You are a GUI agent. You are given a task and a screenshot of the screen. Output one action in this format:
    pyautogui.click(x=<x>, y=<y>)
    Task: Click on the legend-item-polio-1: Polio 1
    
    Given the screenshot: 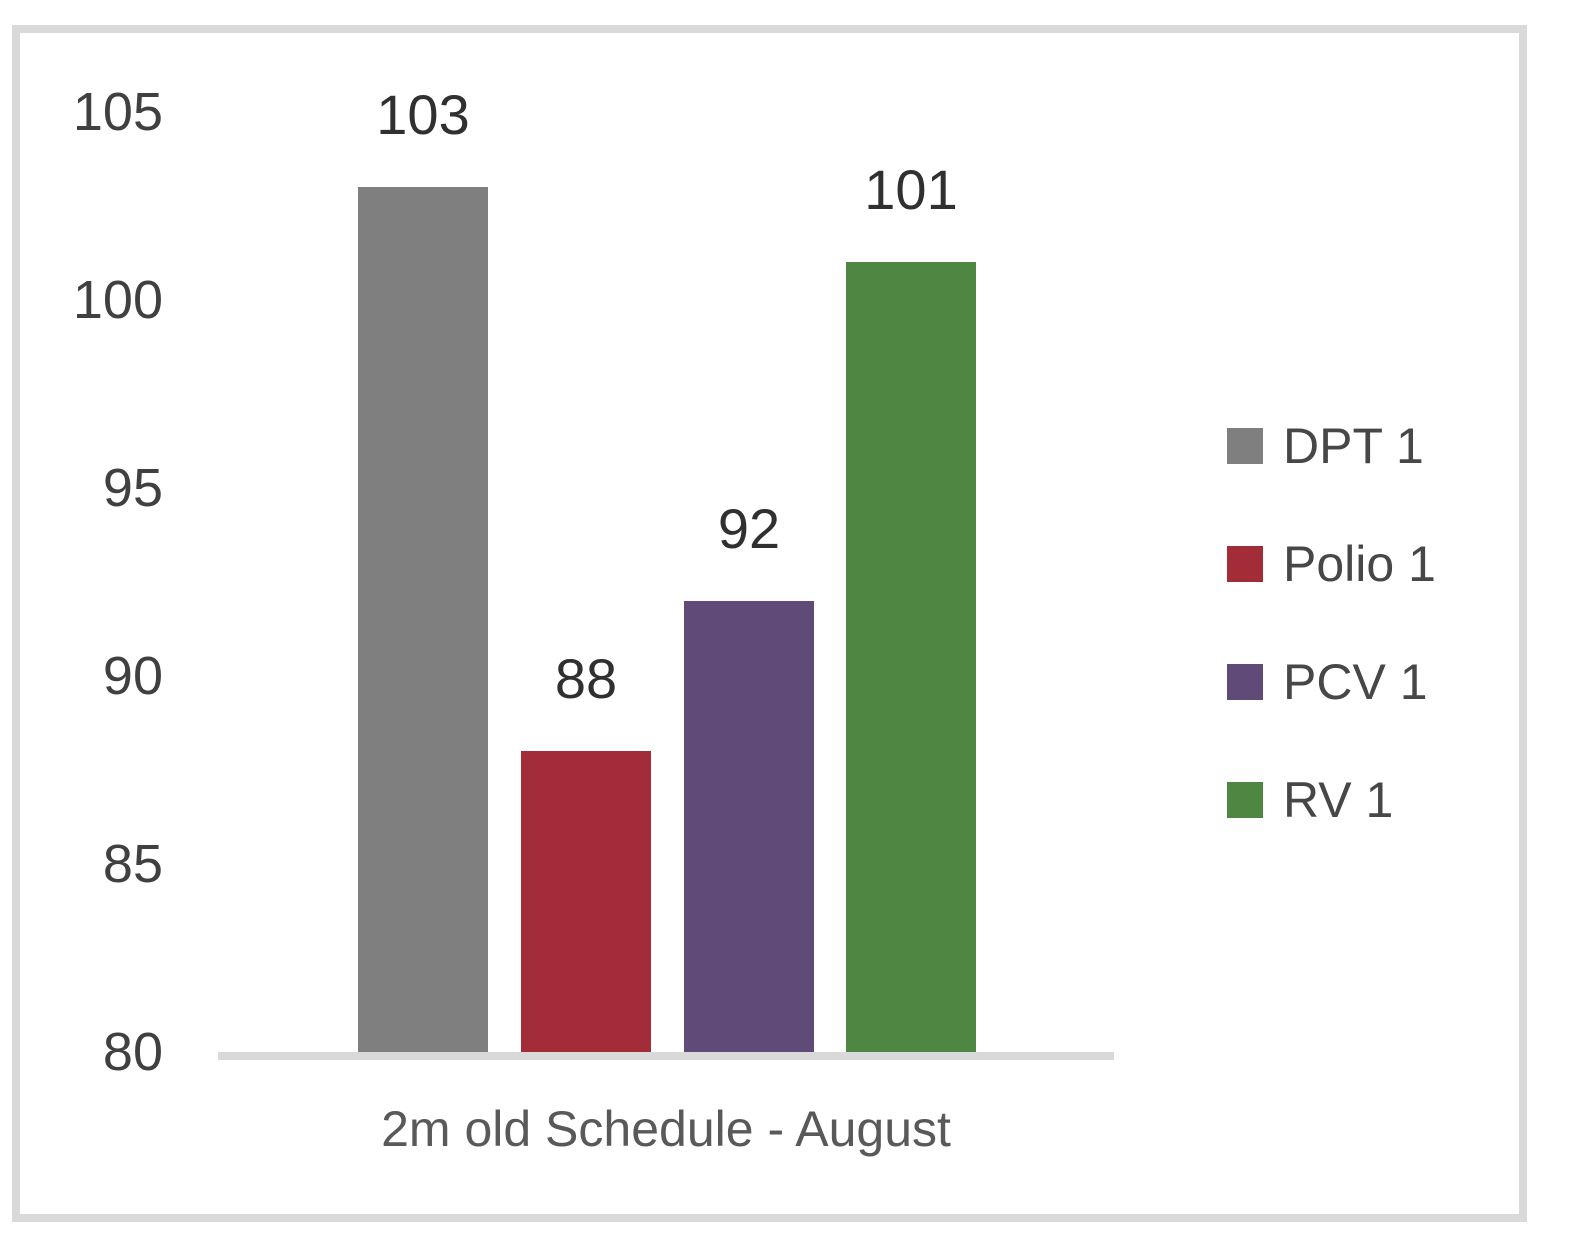 What is the action you would take?
    pyautogui.click(x=1331, y=564)
    